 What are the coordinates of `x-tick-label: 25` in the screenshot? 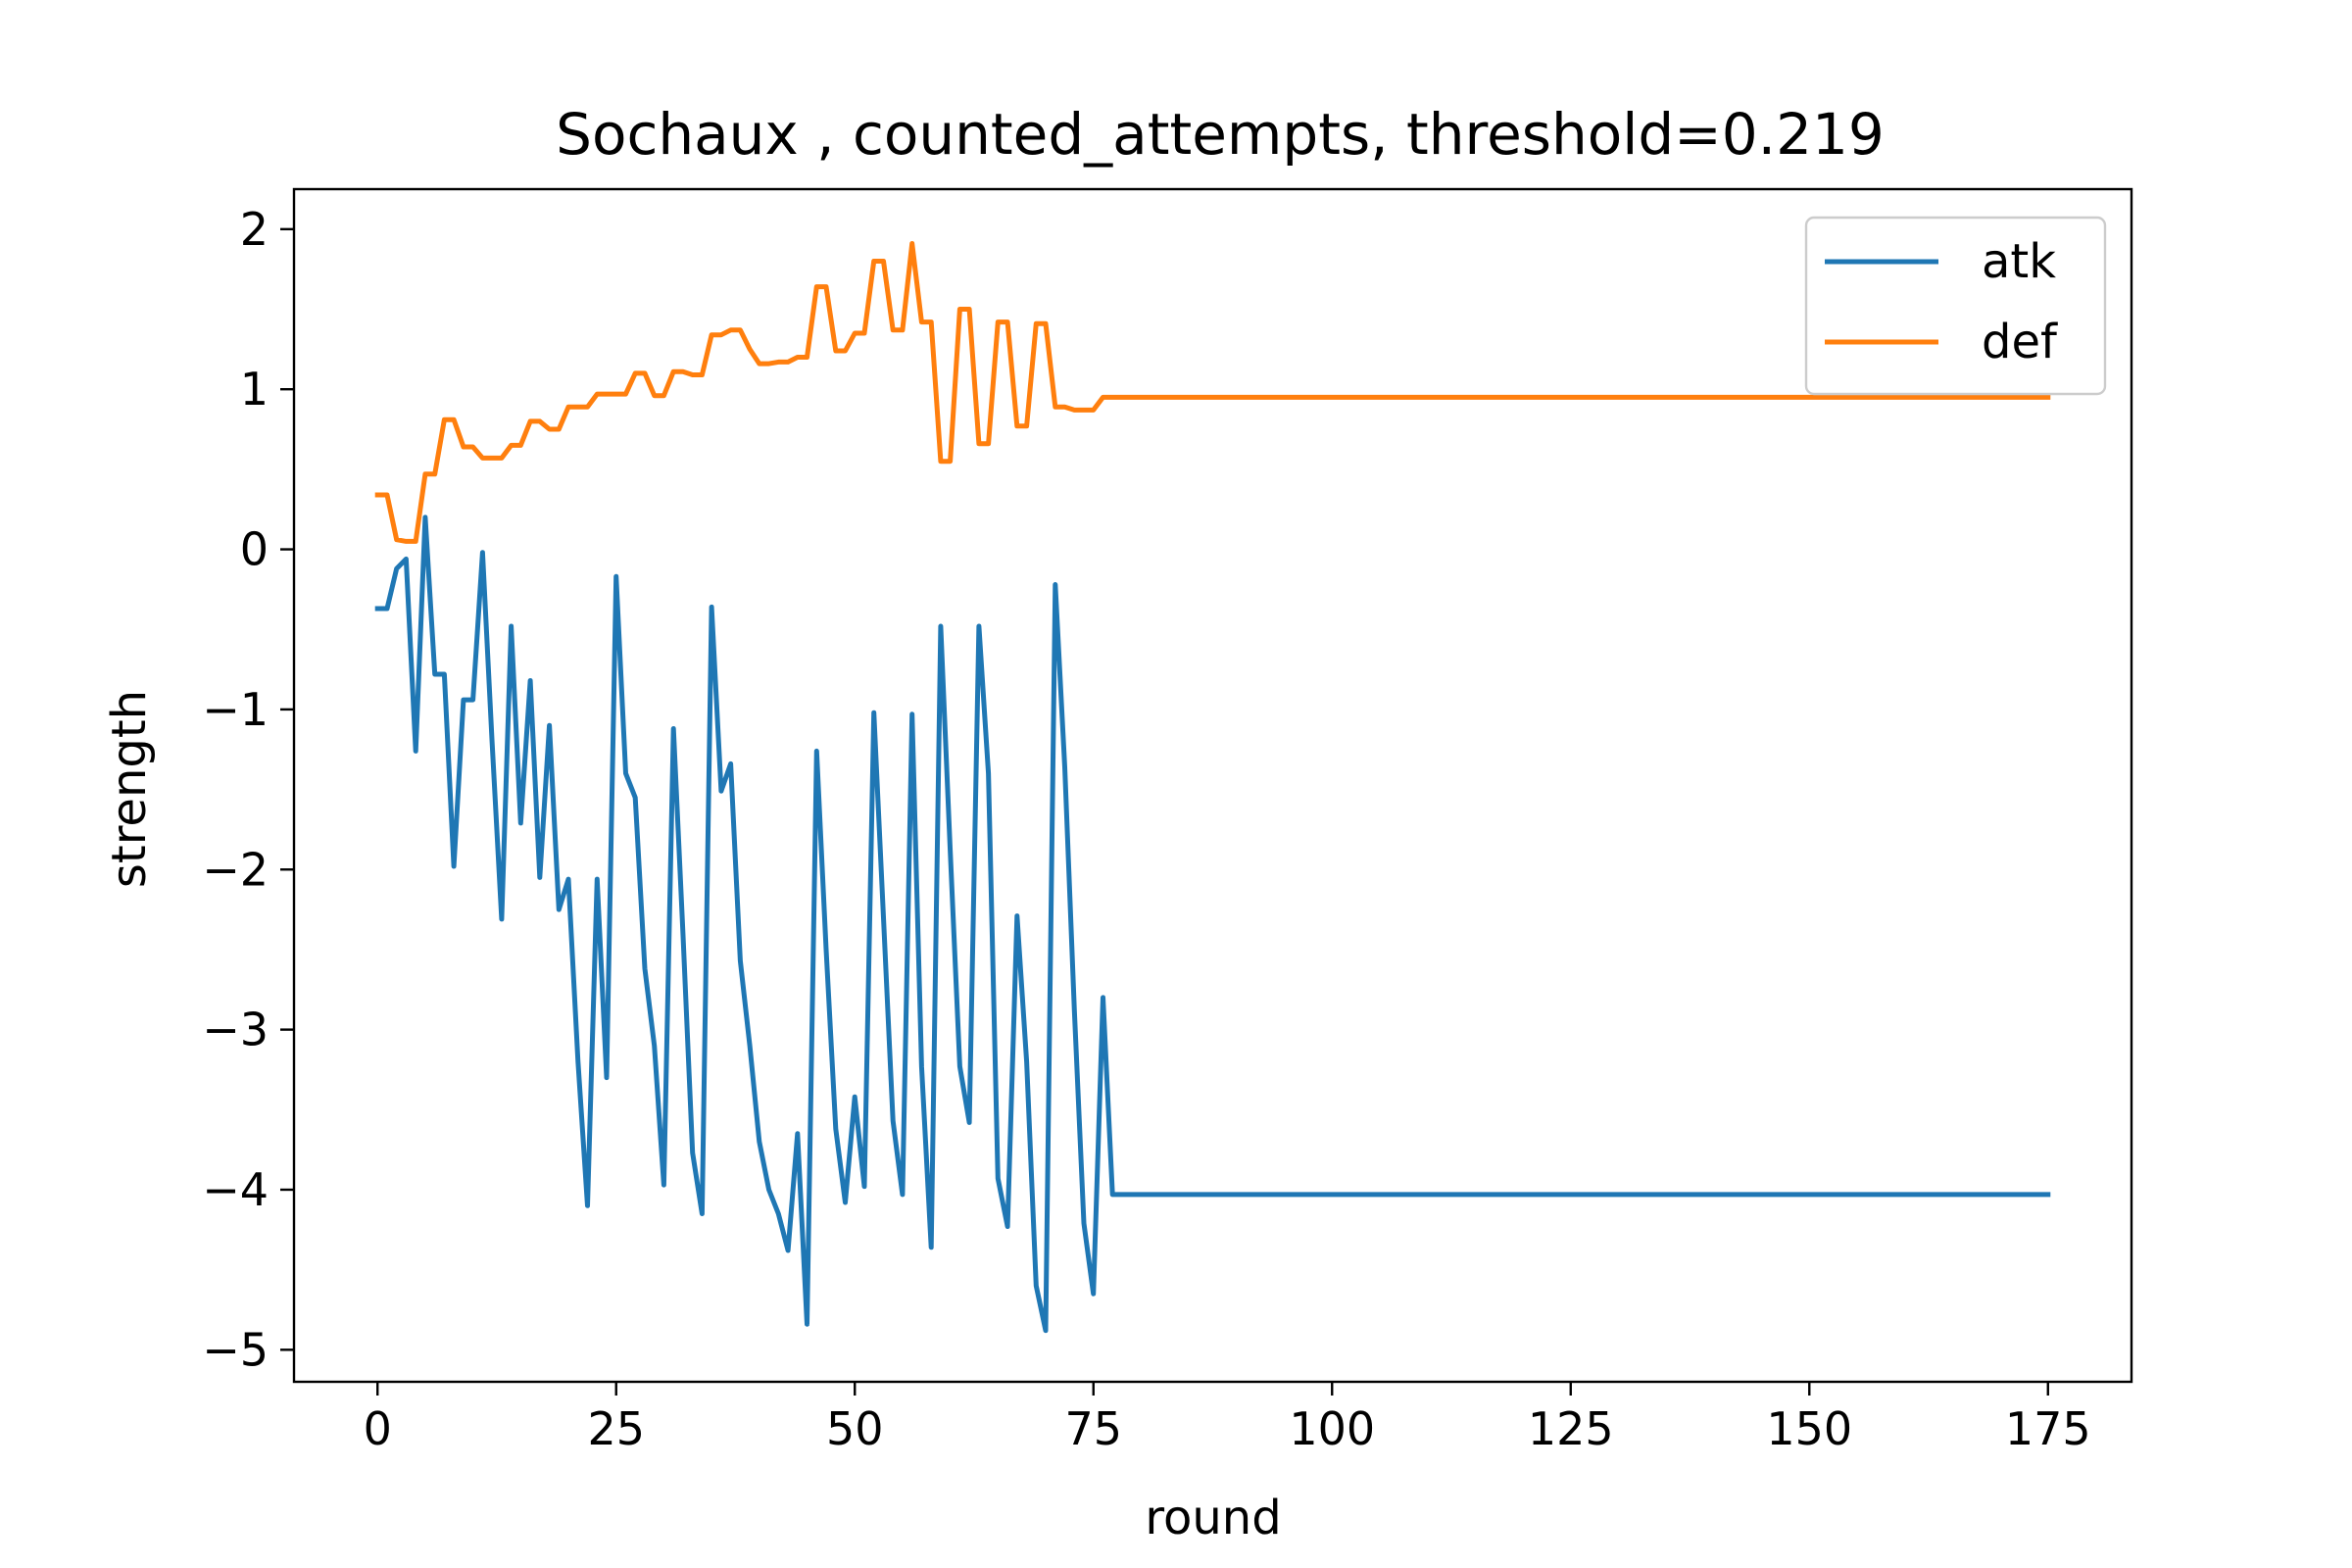 It's located at (616, 1428).